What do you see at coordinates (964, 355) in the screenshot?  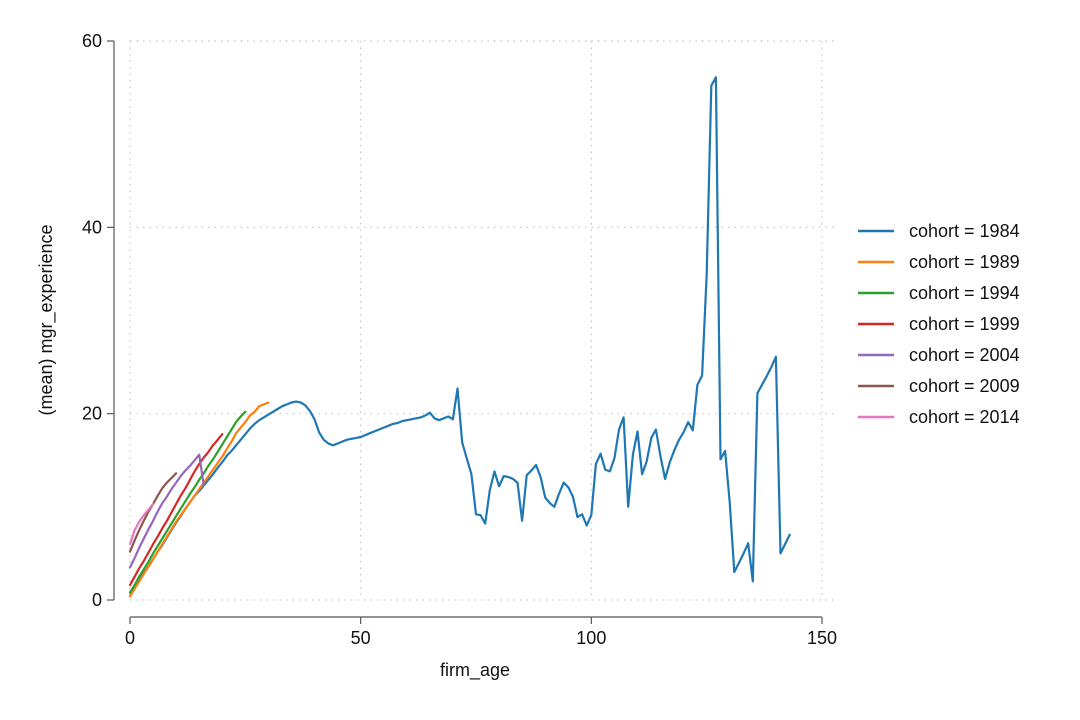 I see `legend-label: cohort = 2004` at bounding box center [964, 355].